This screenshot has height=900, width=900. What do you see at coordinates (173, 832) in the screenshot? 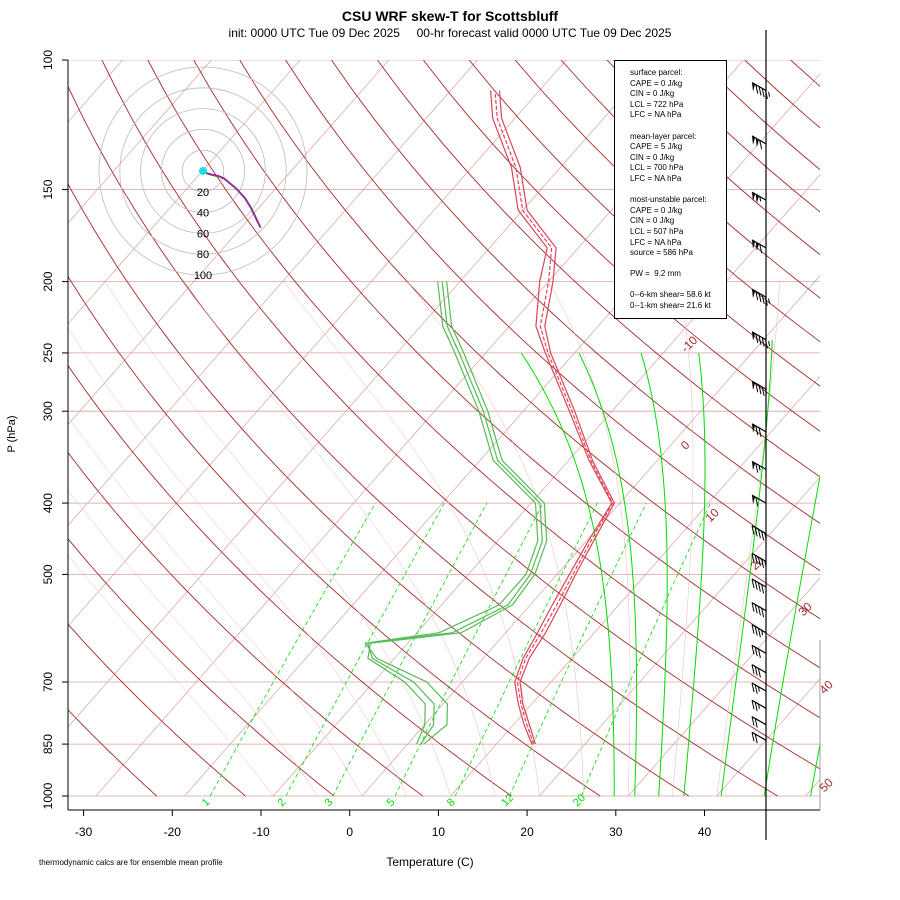
I see `x-tick-label: -20` at bounding box center [173, 832].